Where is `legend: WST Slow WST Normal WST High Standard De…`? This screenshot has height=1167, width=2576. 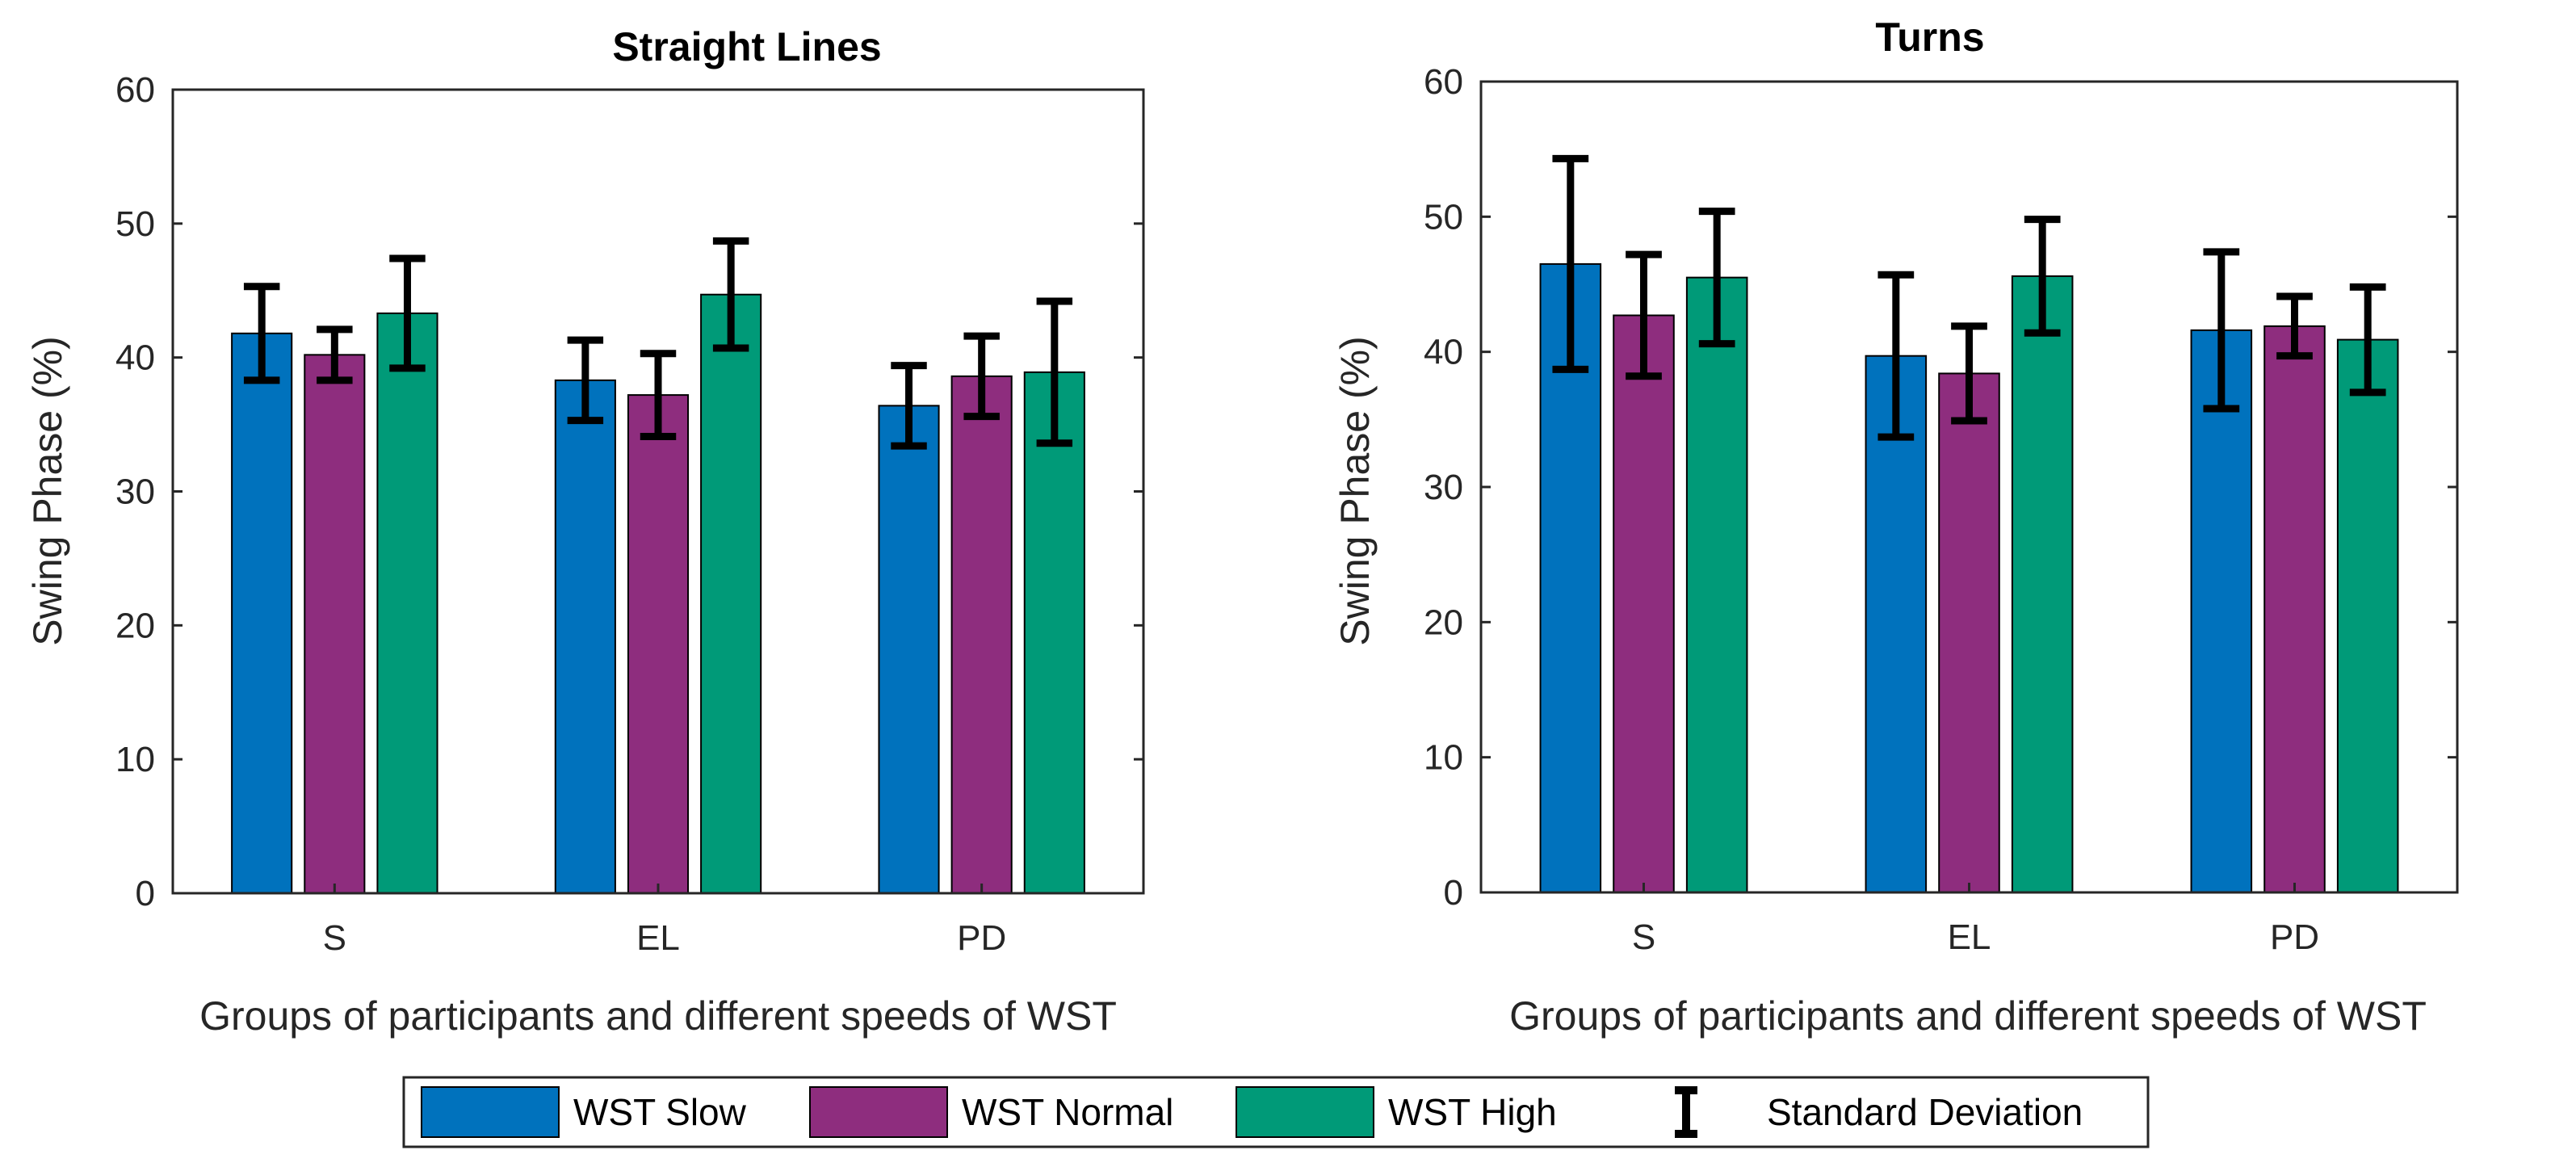
legend: WST Slow WST Normal WST High Standard De… is located at coordinates (1276, 1112).